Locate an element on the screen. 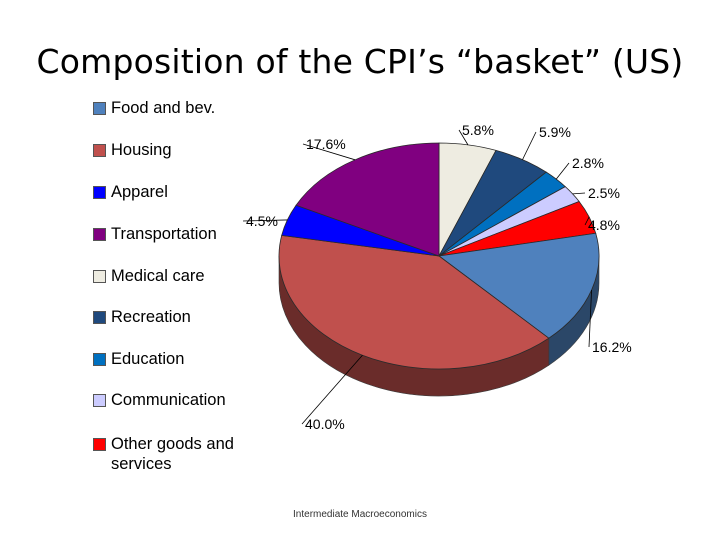  legend-label: Food and bev. is located at coordinates (163, 108).